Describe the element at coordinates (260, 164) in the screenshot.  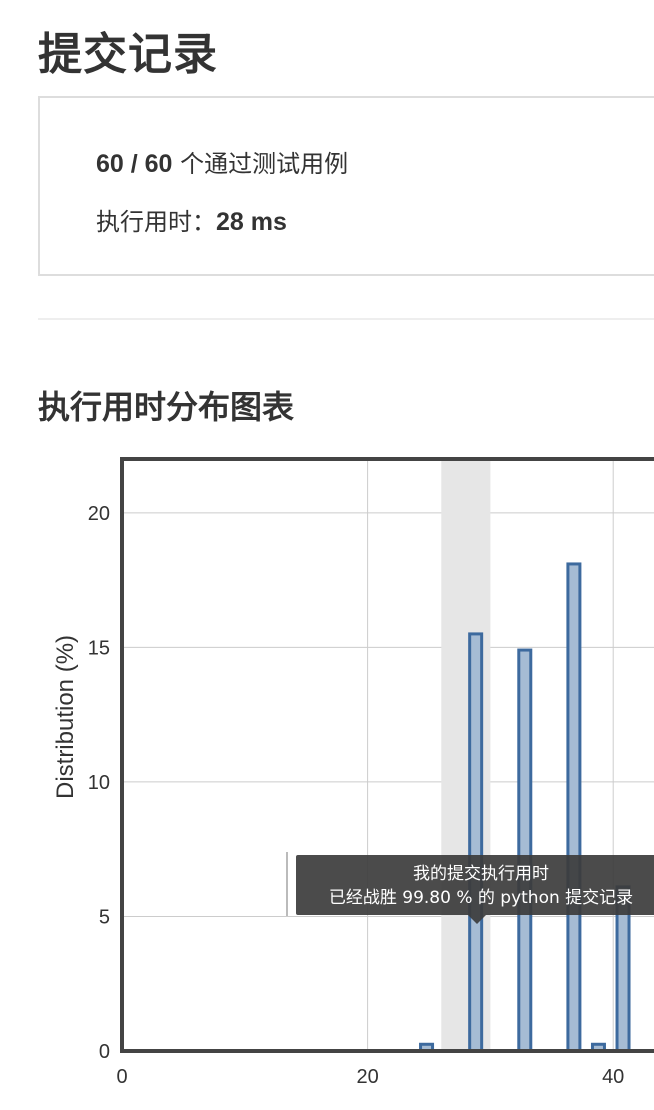
I see `passed-suffix: 个通过测试用例` at that location.